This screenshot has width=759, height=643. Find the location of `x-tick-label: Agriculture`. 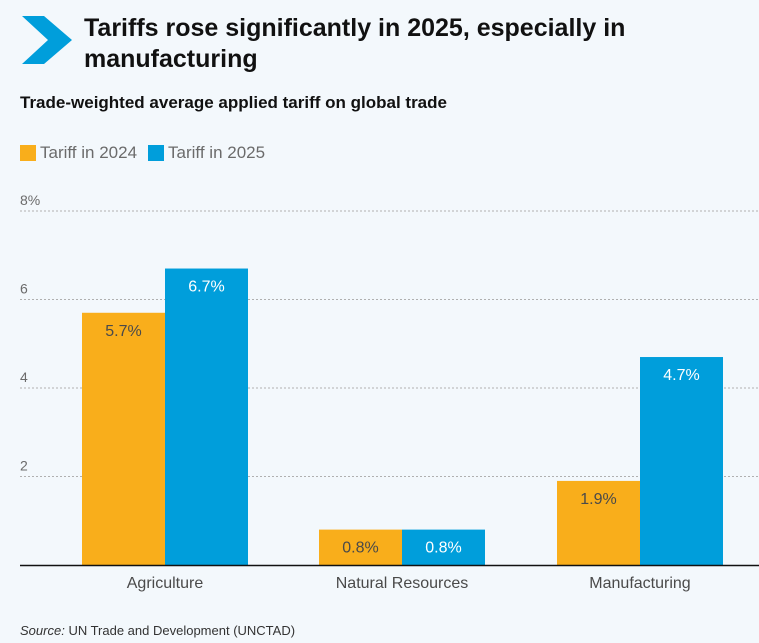

x-tick-label: Agriculture is located at coordinates (165, 583).